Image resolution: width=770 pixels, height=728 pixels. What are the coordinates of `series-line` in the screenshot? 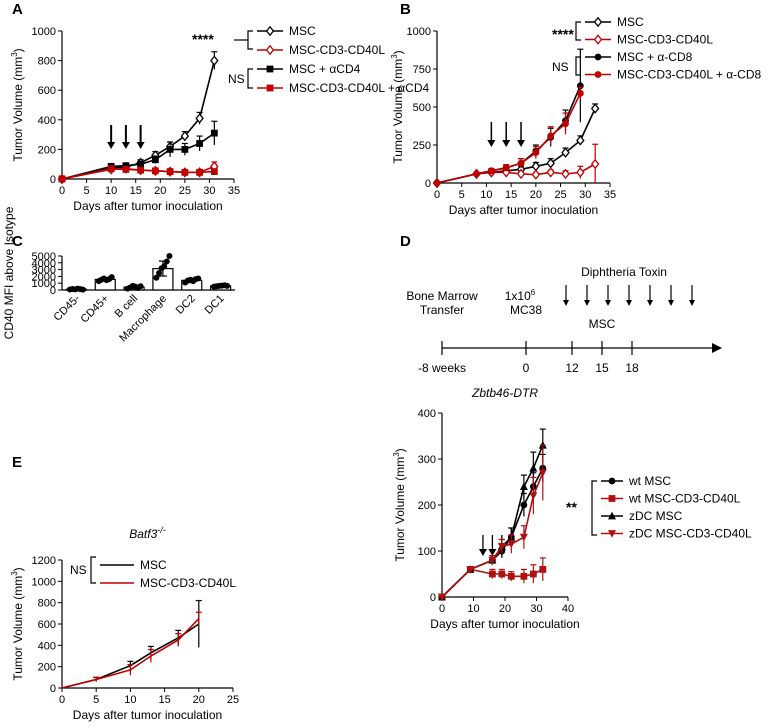 It's located at (516, 173).